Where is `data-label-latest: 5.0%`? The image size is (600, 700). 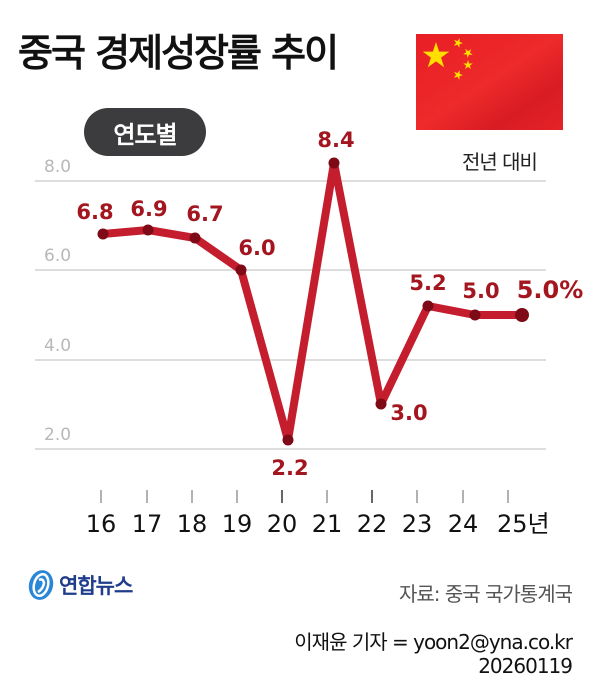 data-label-latest: 5.0% is located at coordinates (550, 290).